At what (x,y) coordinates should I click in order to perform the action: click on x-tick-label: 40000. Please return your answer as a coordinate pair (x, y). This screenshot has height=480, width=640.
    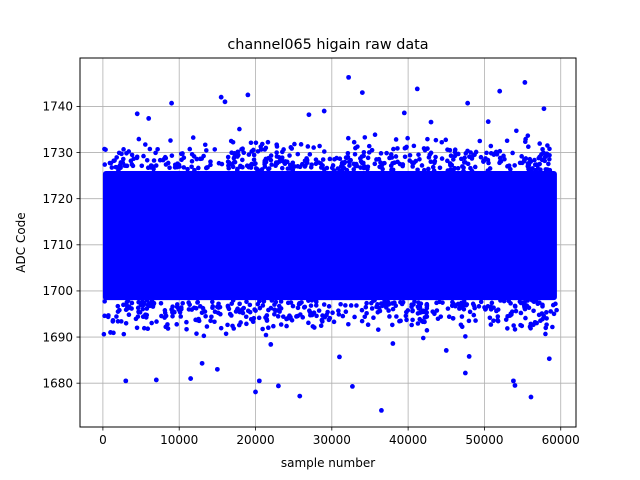
    Looking at the image, I should click on (408, 440).